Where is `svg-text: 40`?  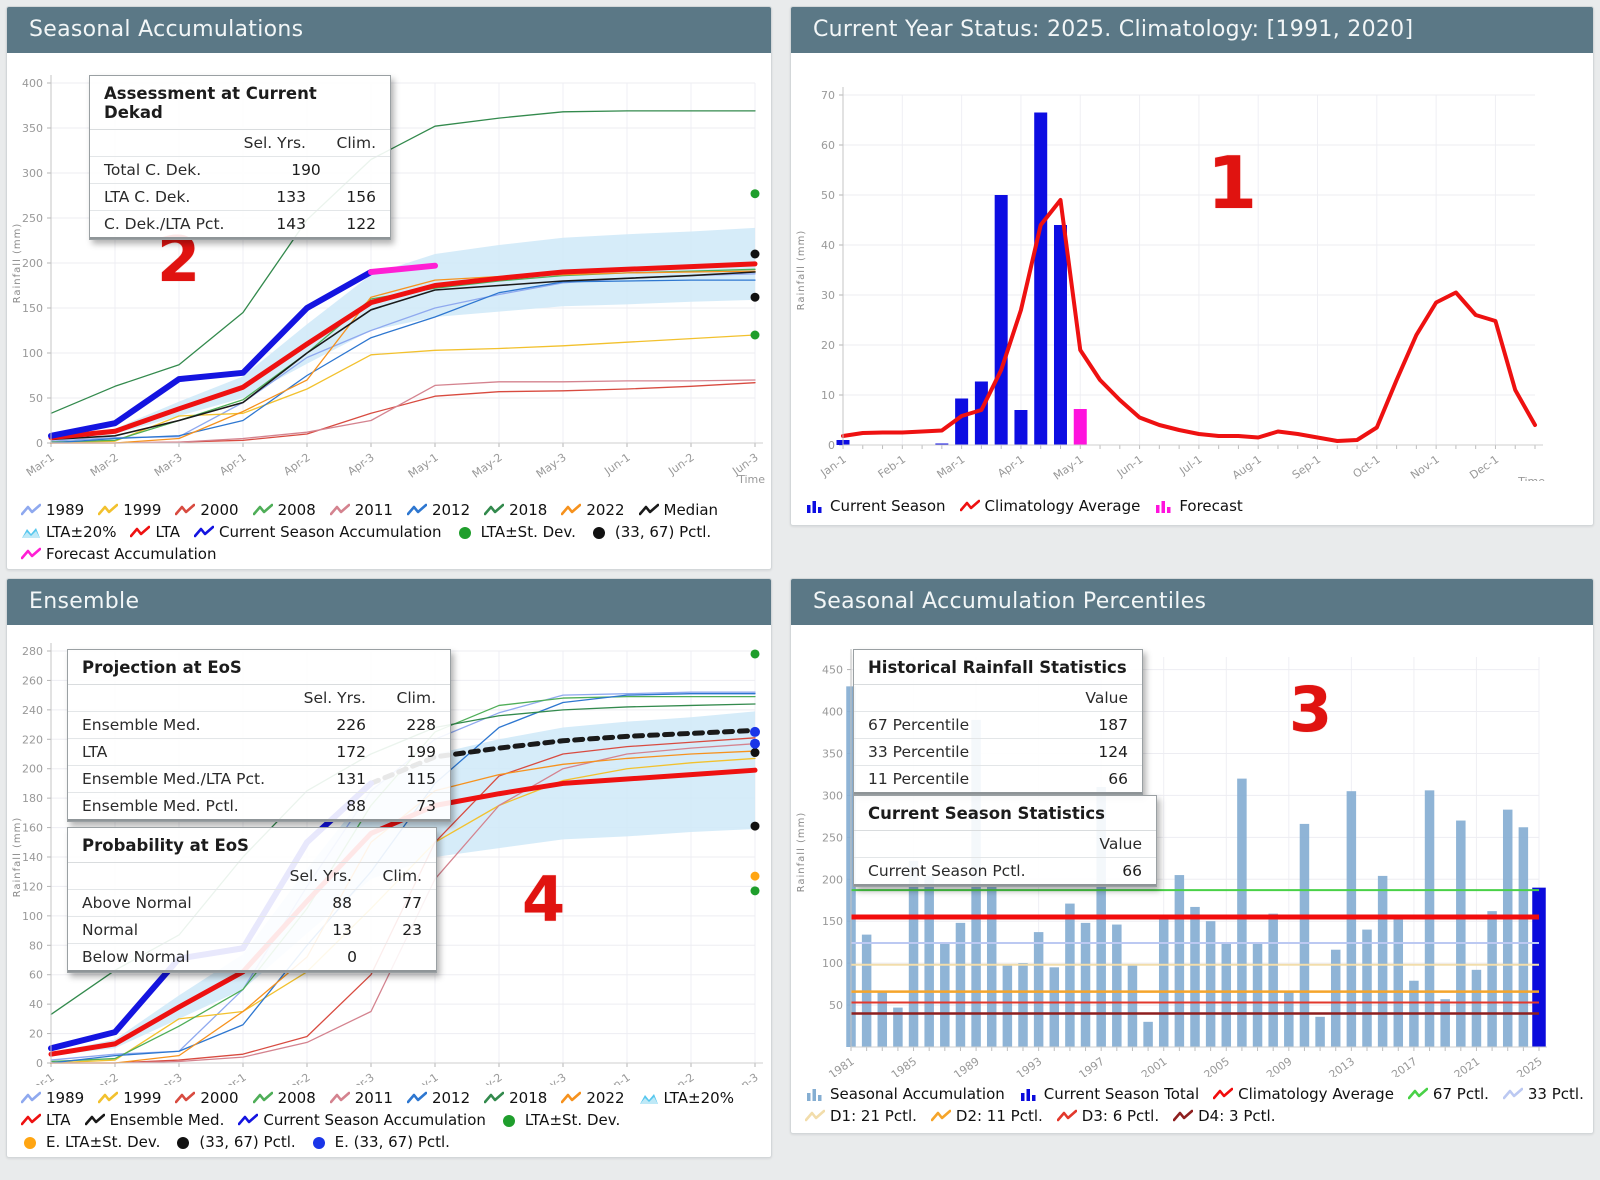 svg-text: 40 is located at coordinates (36, 1004).